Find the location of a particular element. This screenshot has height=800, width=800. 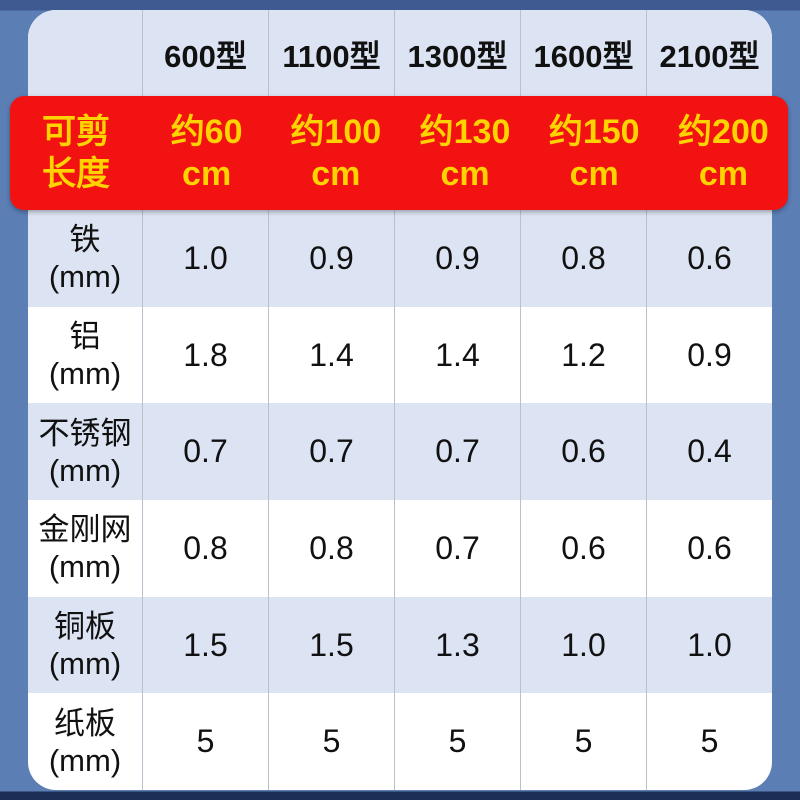

header-cell-600: 600型 is located at coordinates (206, 53).